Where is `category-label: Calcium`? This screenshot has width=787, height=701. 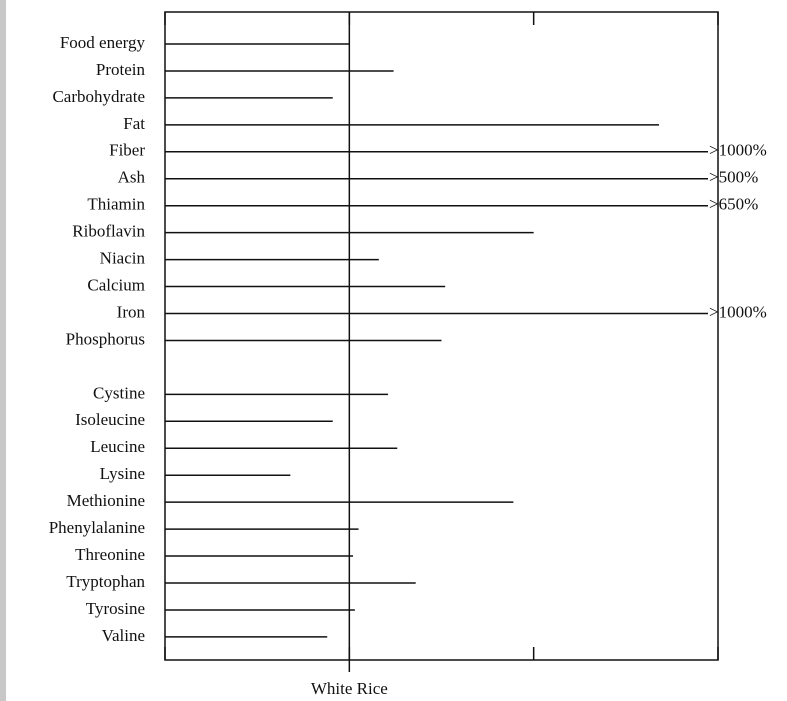
category-label: Calcium is located at coordinates (116, 284).